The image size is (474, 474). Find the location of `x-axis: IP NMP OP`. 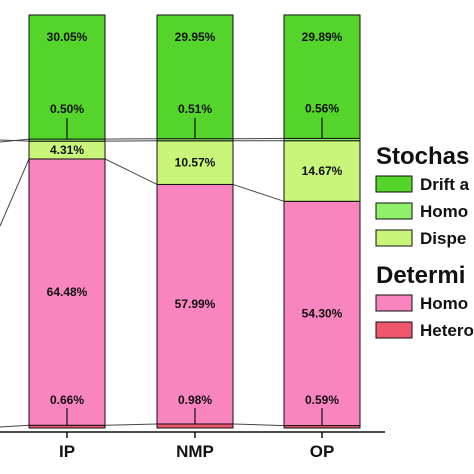

x-axis: IP NMP OP is located at coordinates (192, 446).